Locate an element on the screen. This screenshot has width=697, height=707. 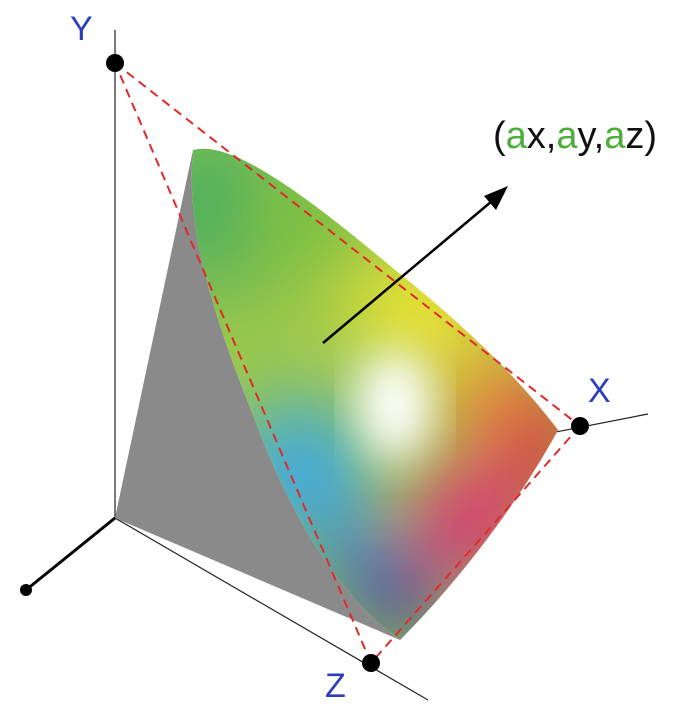
x-unit-point is located at coordinates (580, 426).